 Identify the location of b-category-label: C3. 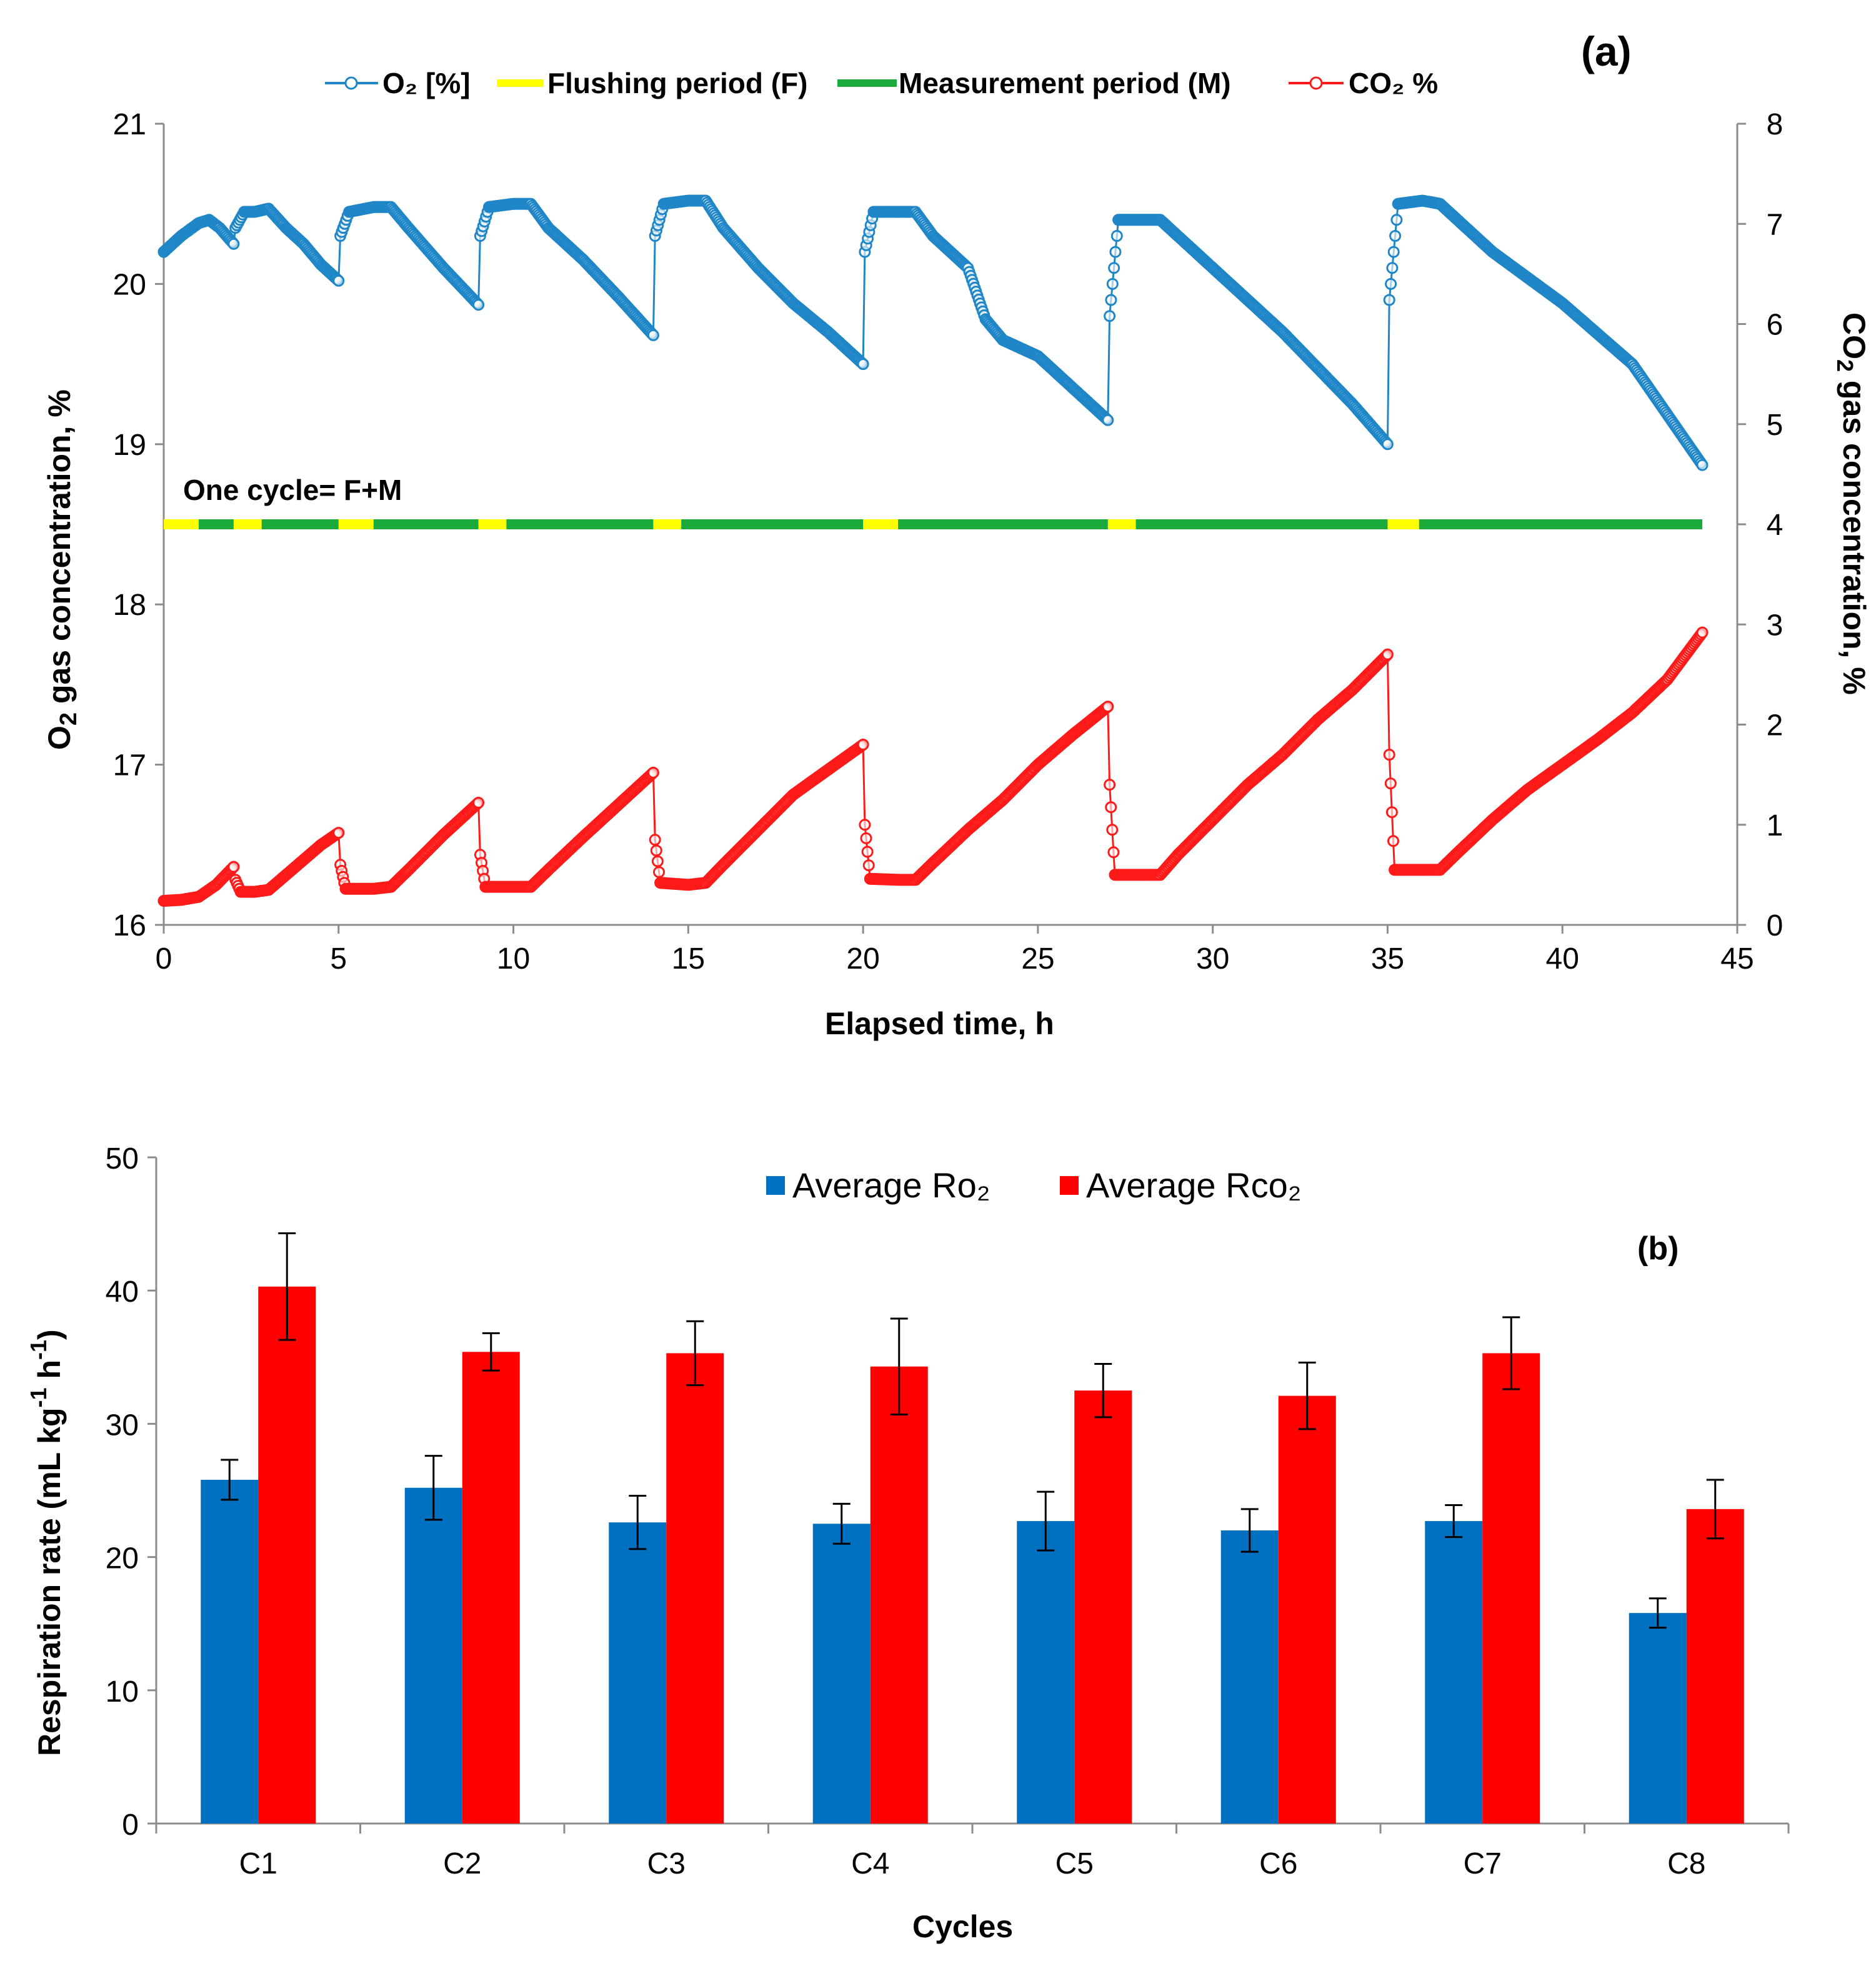
(667, 1863).